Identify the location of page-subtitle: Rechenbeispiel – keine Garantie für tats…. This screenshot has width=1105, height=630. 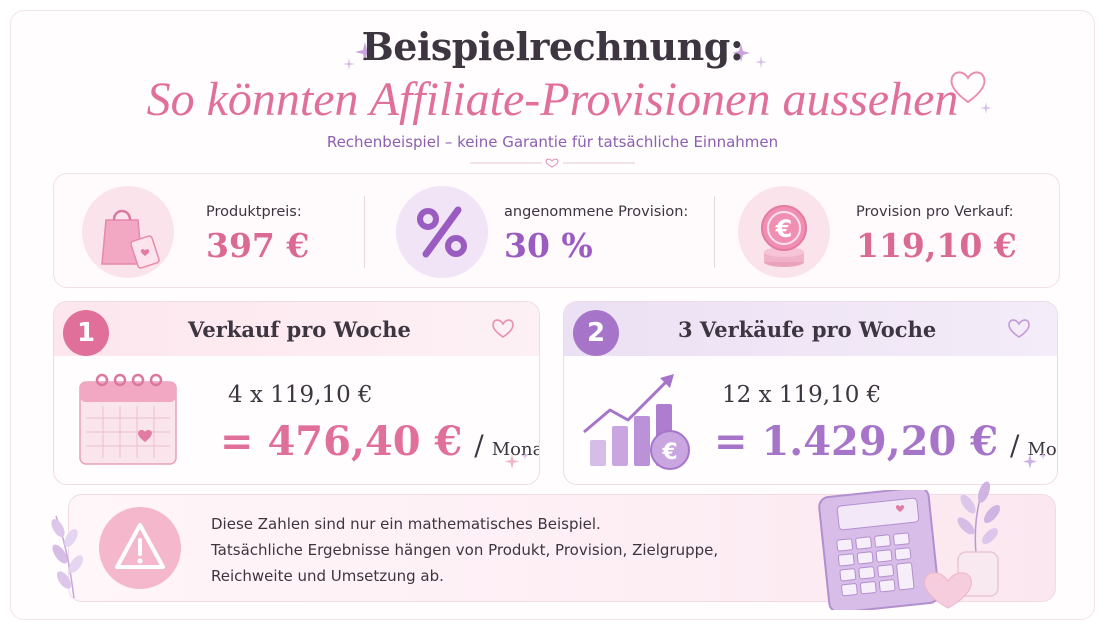
(552, 142).